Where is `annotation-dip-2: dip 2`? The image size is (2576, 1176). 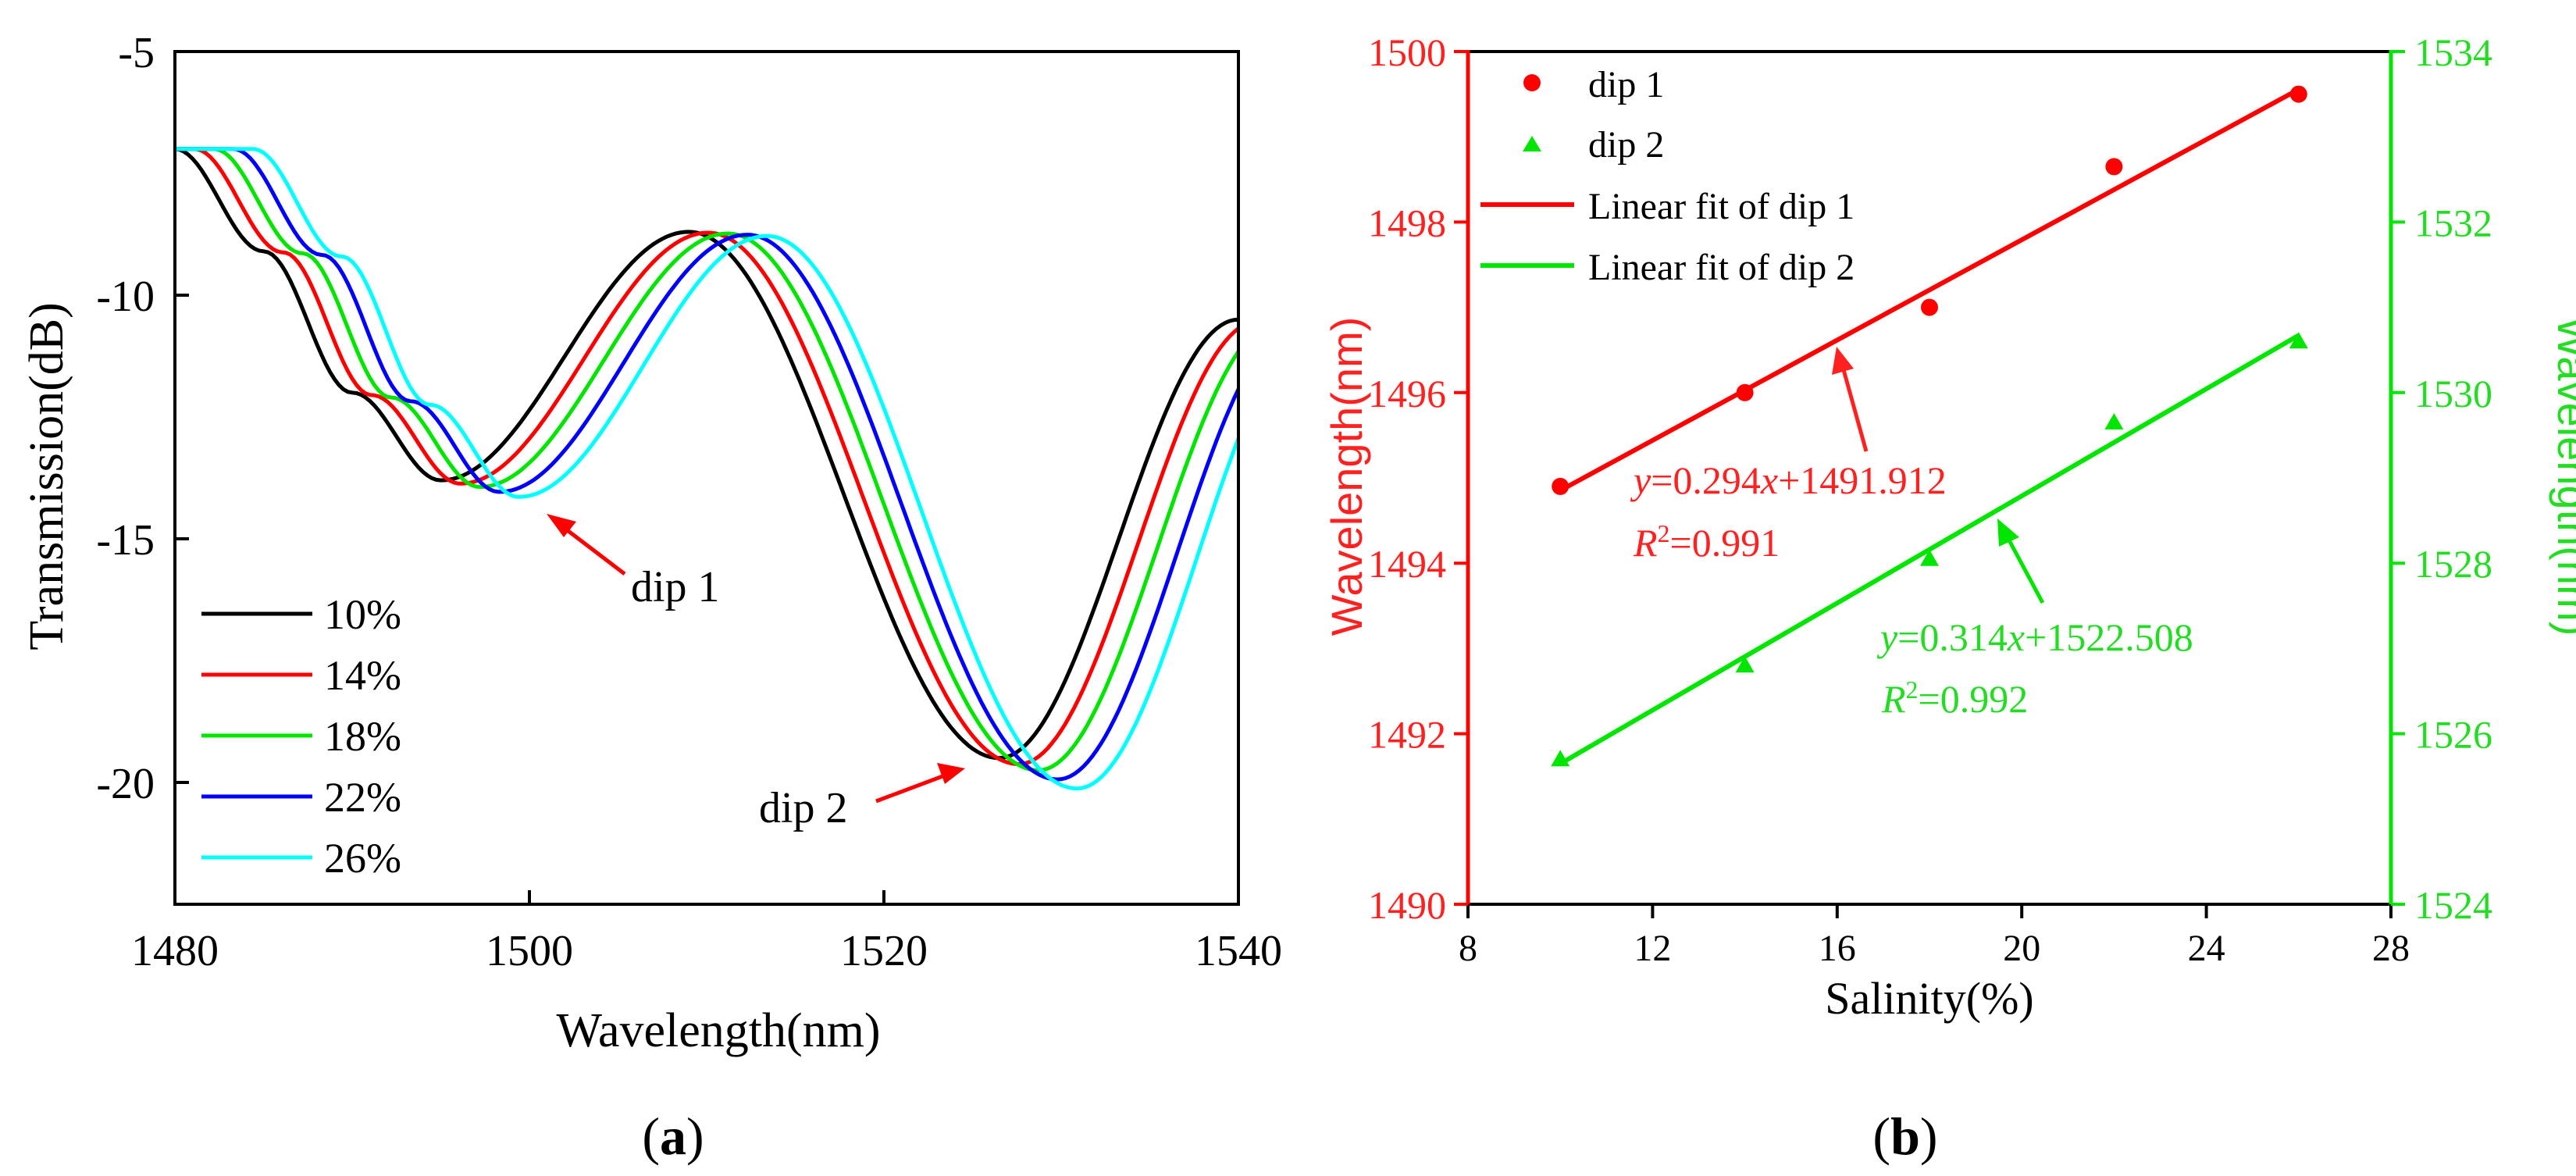 annotation-dip-2: dip 2 is located at coordinates (804, 808).